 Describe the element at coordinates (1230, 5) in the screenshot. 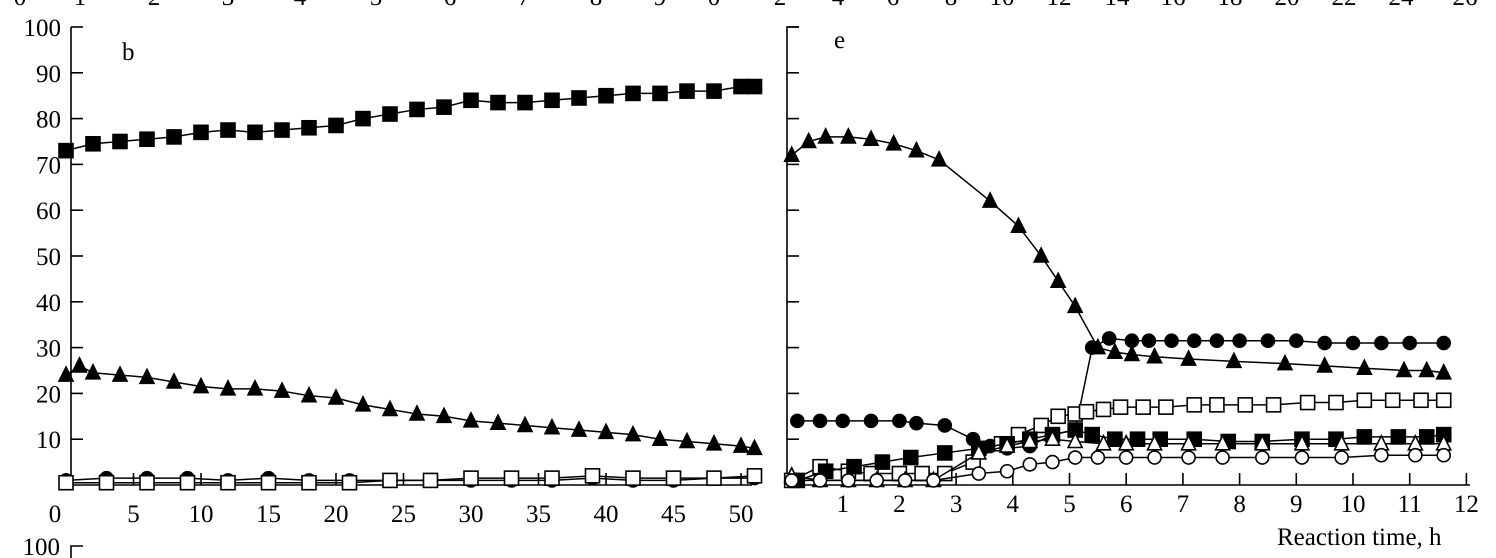

I see `top-strip-tick-label: 18` at that location.